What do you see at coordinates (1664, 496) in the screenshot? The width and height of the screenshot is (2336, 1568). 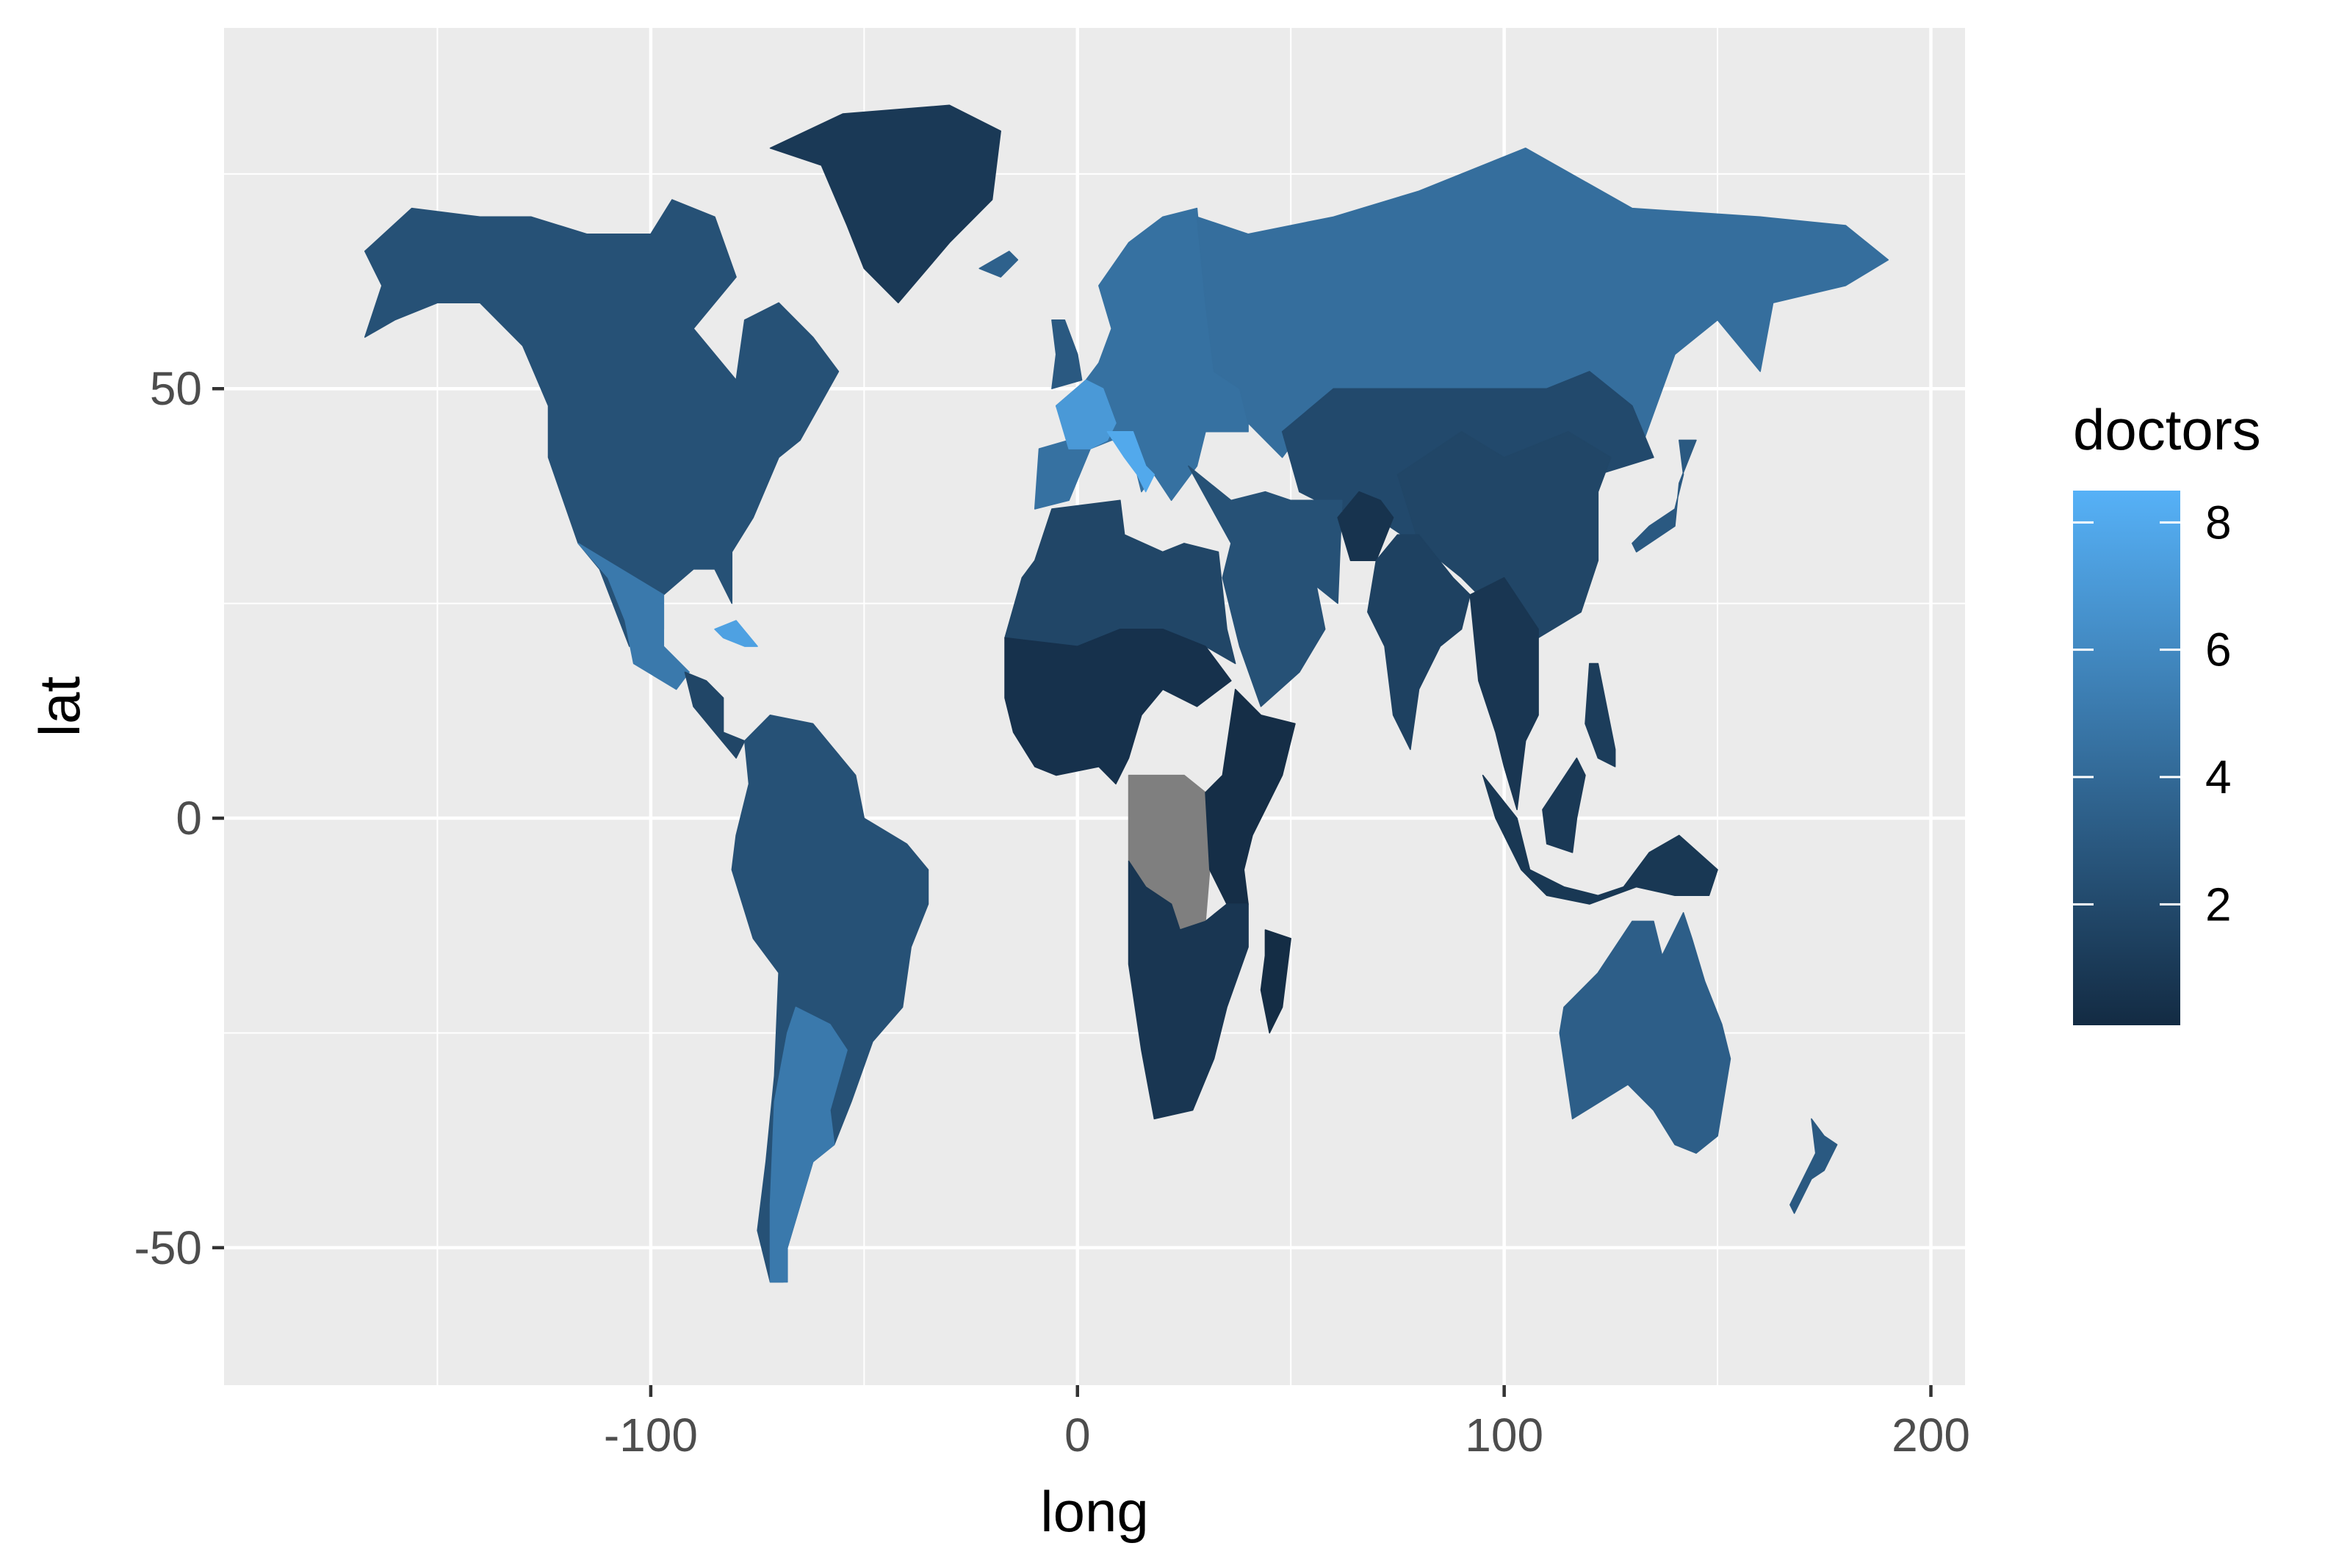 I see `region-japan` at bounding box center [1664, 496].